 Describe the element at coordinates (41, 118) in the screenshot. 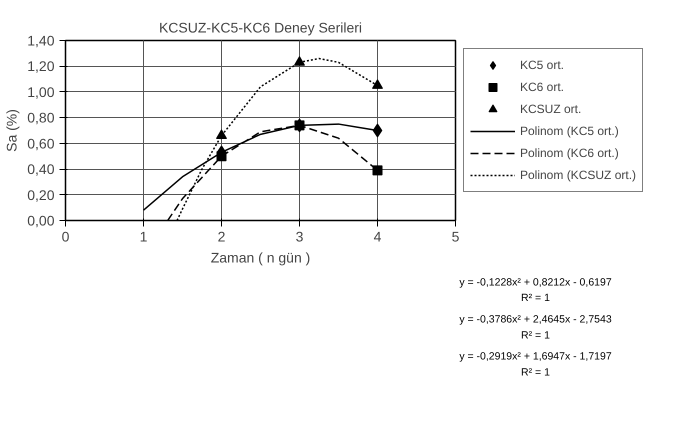

I see `y-tick-label: 0,80` at that location.